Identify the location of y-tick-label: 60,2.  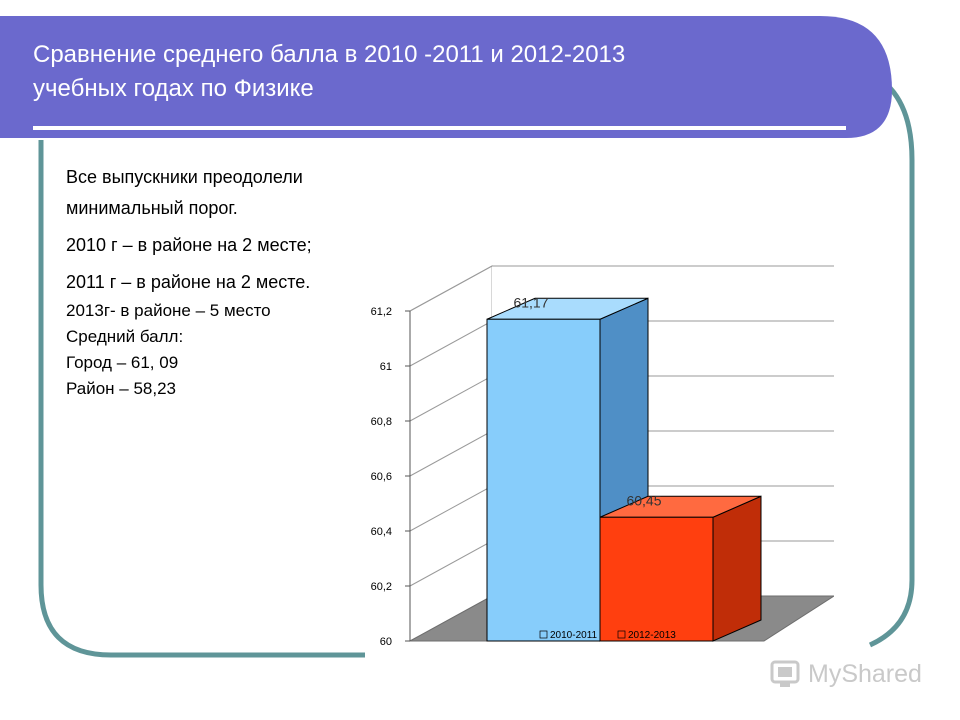
(381, 587).